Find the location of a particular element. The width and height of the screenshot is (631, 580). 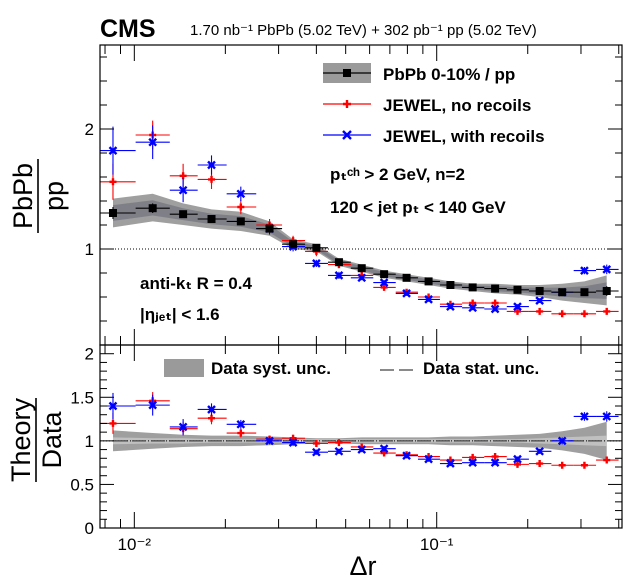

top-y-label-numerator: PbPb is located at coordinates (23, 196).